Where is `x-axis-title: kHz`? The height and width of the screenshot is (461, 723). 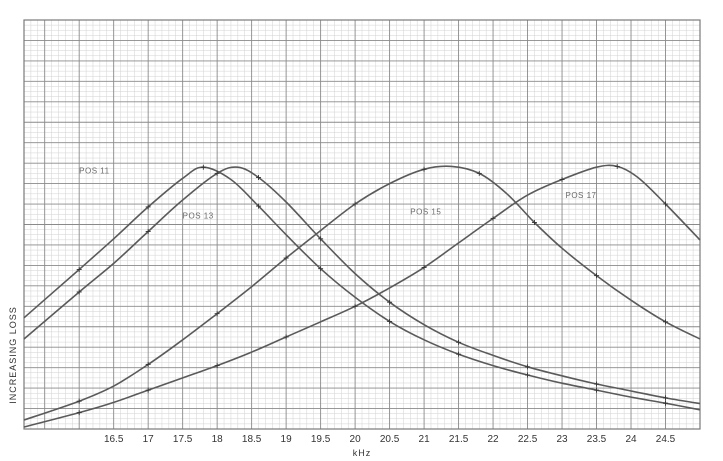 x-axis-title: kHz is located at coordinates (362, 453).